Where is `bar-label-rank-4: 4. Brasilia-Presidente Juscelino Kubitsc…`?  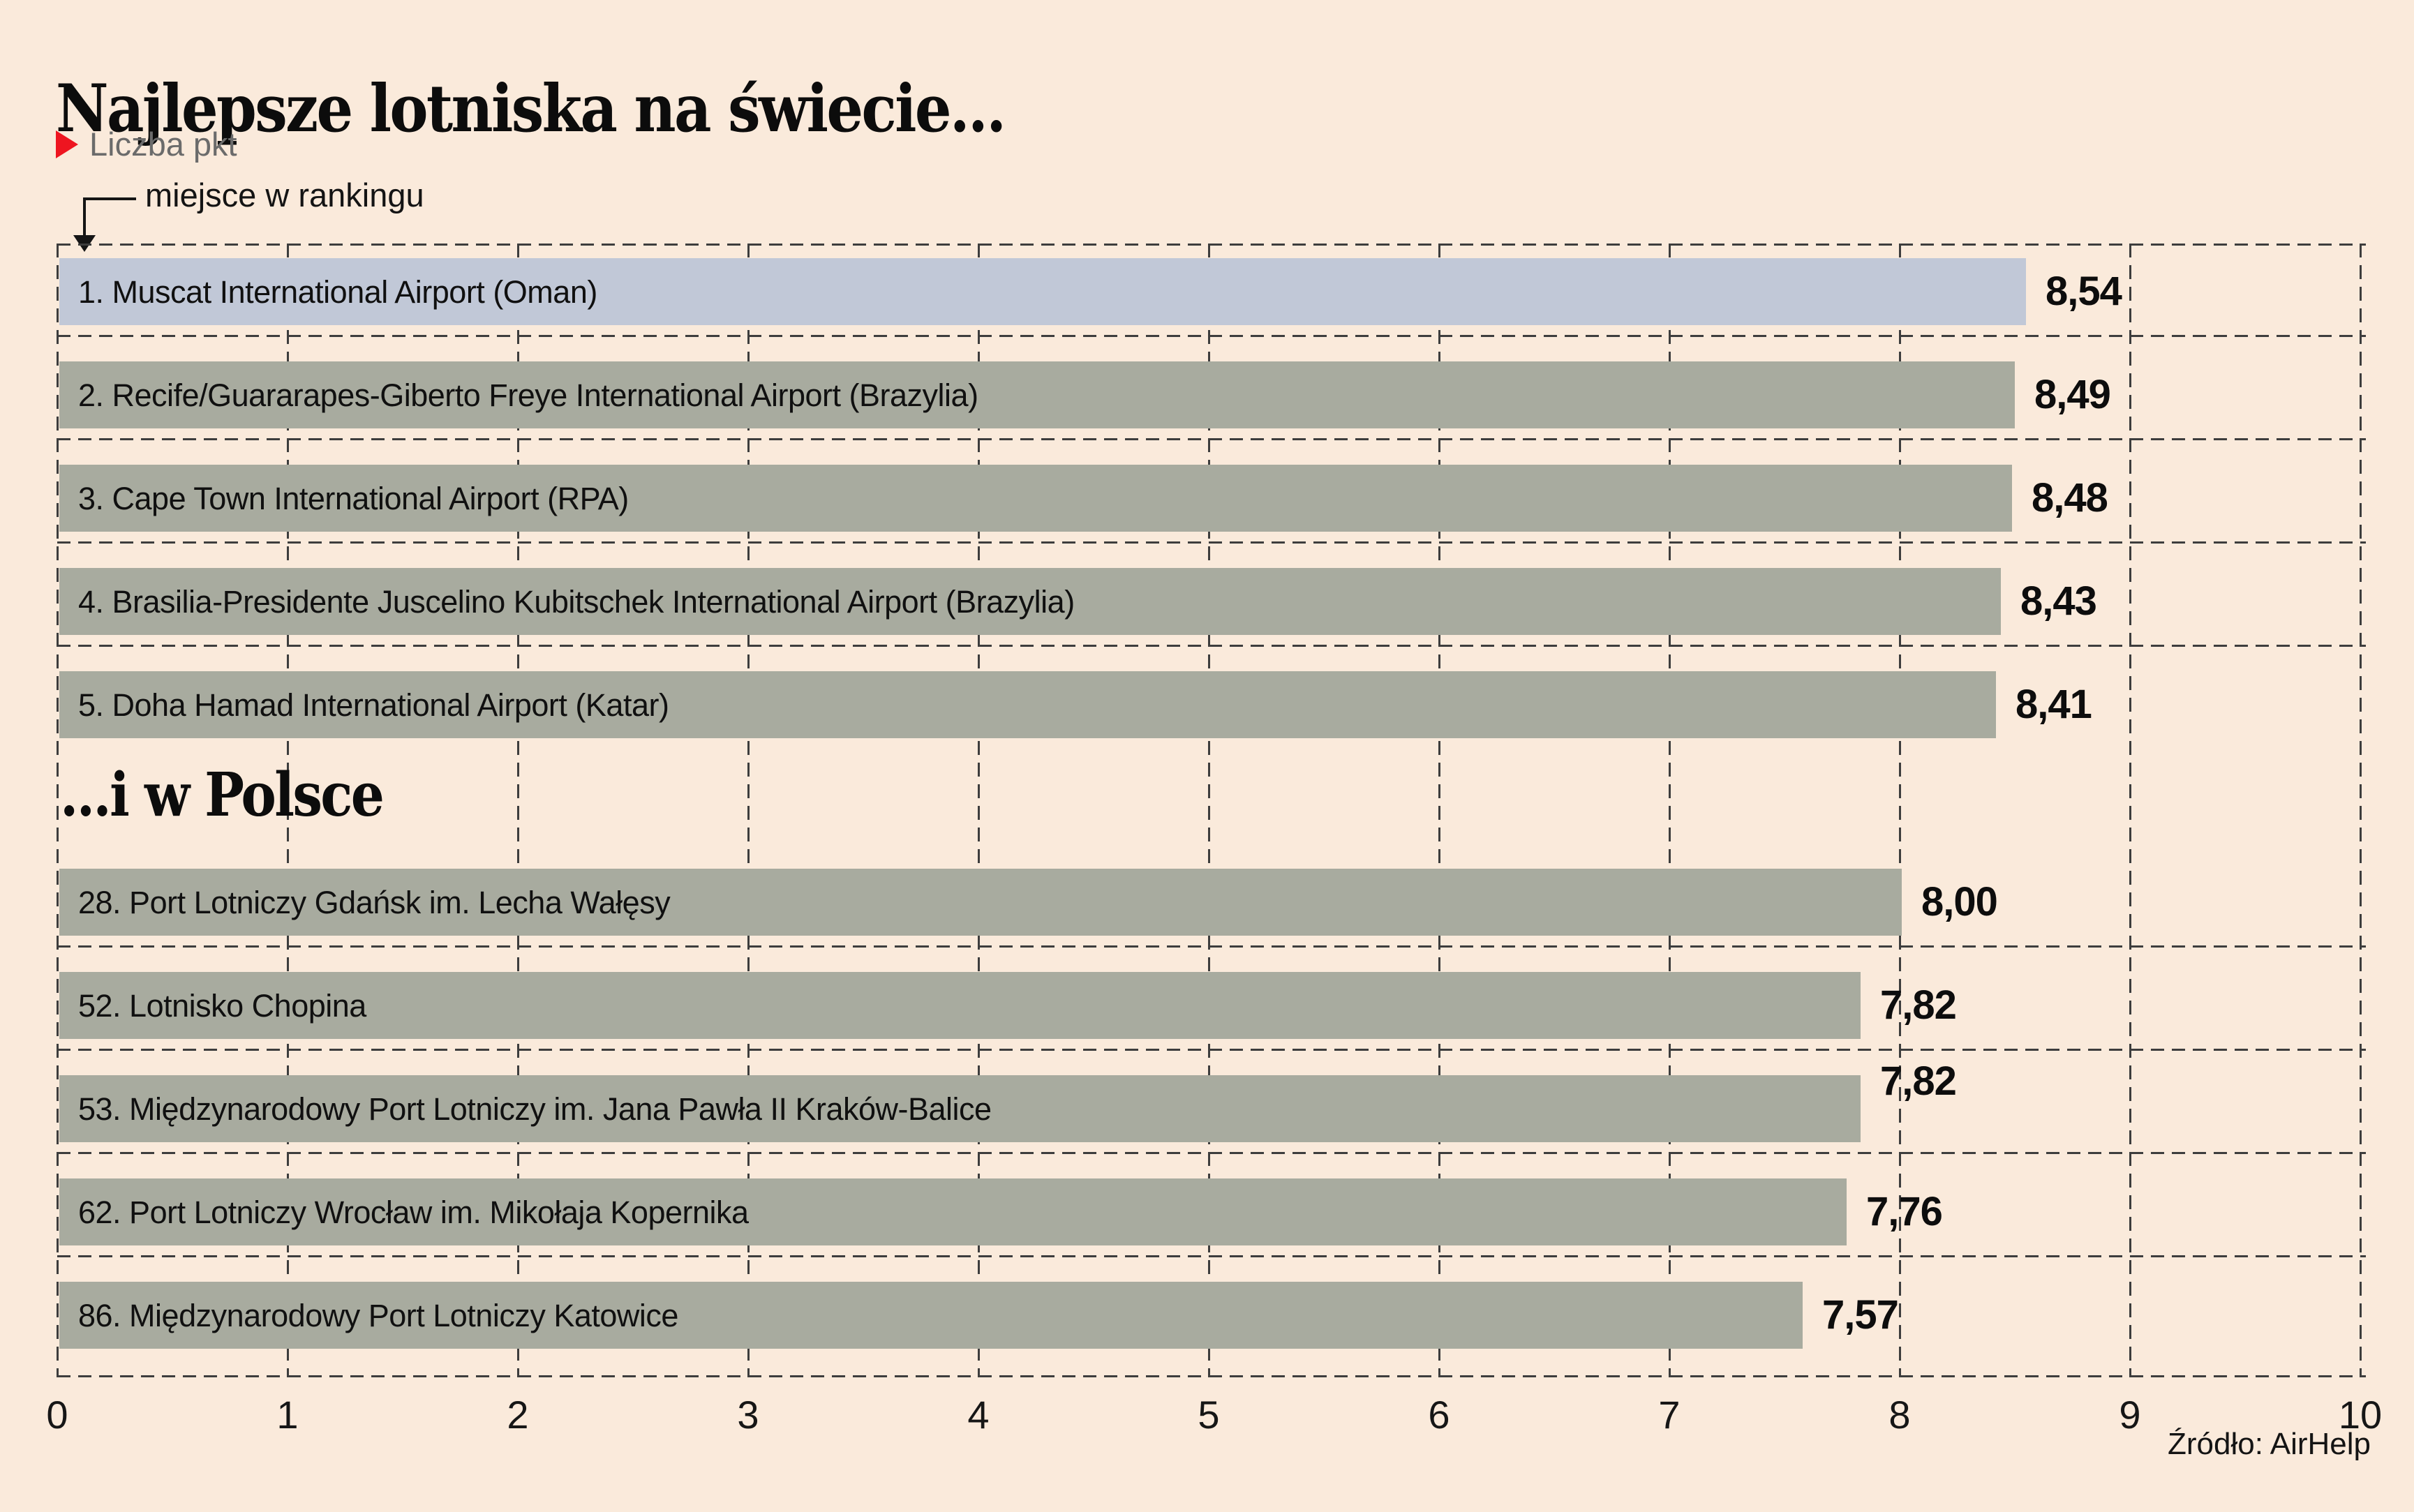
bar-label-rank-4: 4. Brasilia-Presidente Juscelino Kubitsc… is located at coordinates (576, 601).